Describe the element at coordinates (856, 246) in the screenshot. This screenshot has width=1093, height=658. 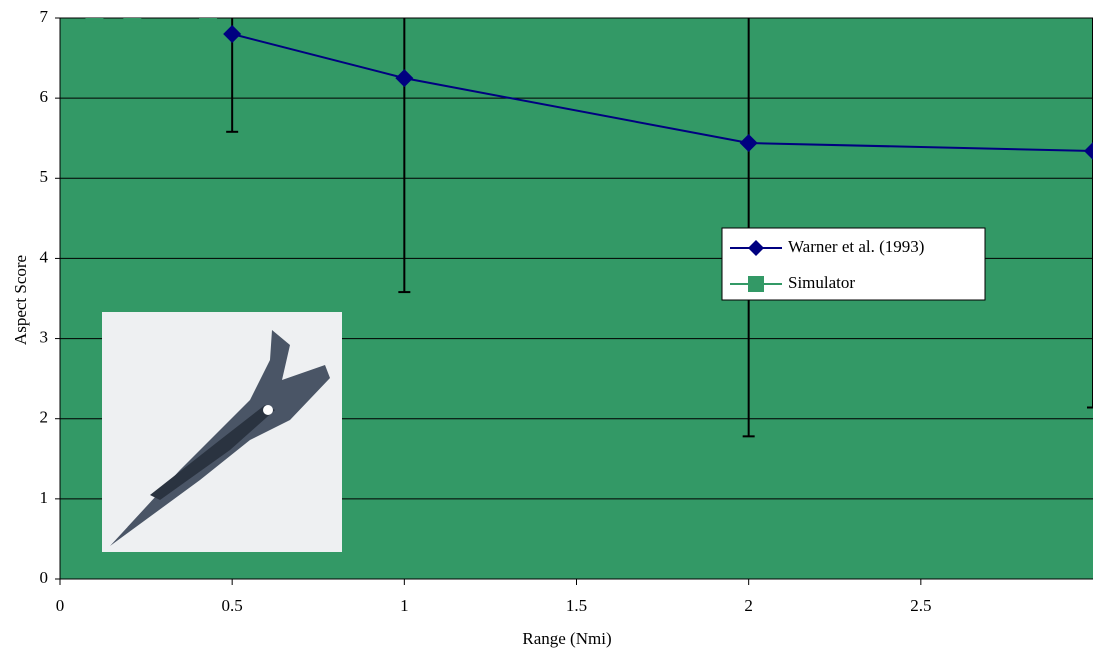
I see `legend-label: Warner et al. (1993)` at that location.